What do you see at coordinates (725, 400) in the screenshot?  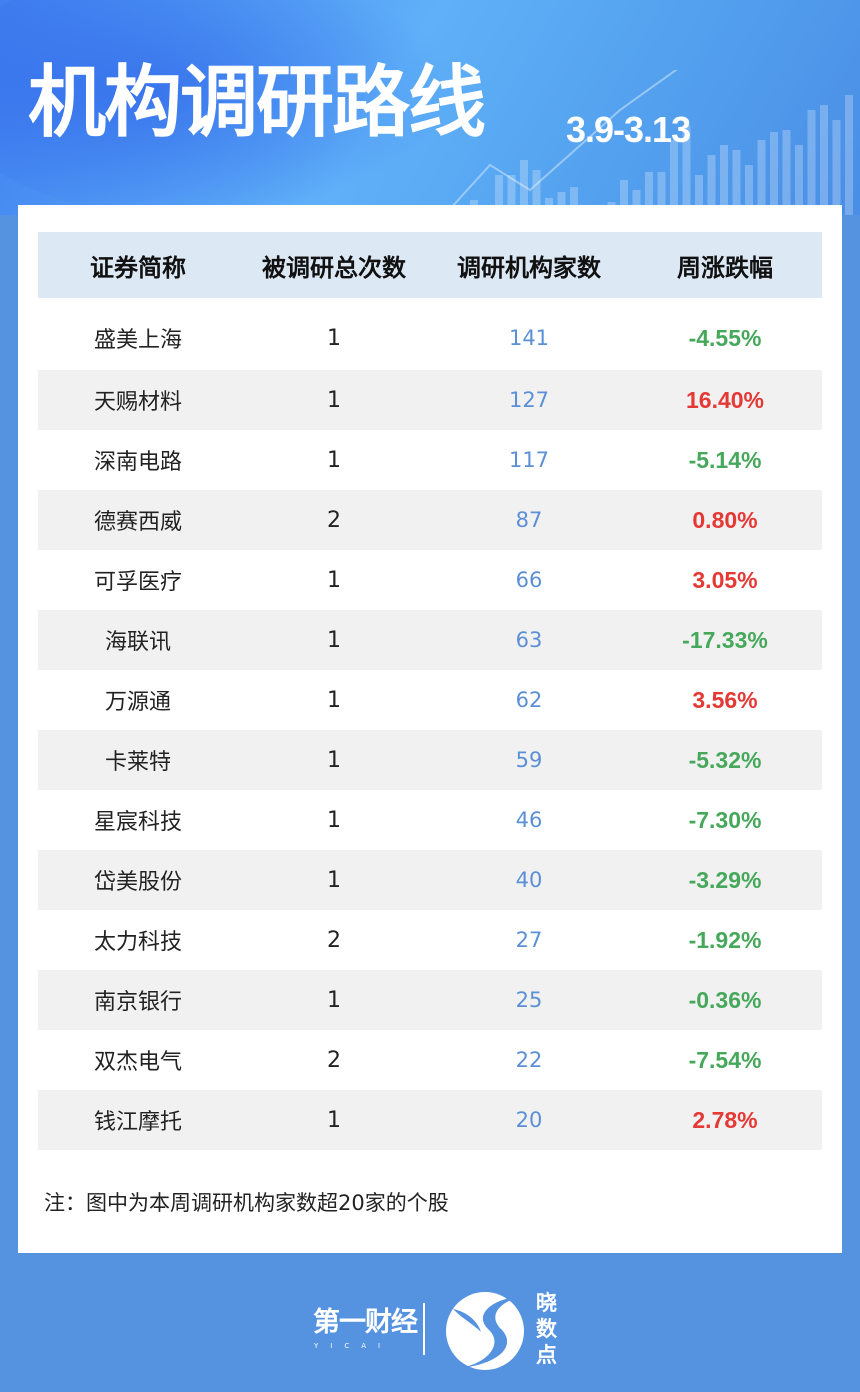 I see `weekly-change: 16.40%` at bounding box center [725, 400].